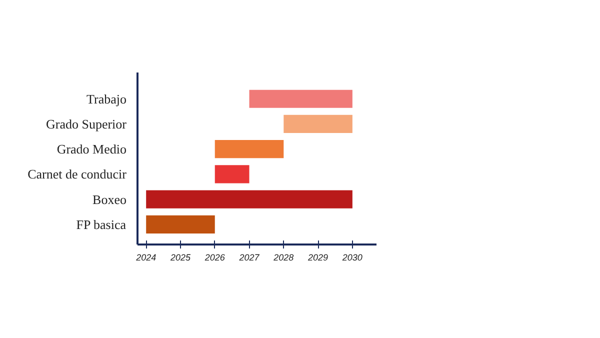 The image size is (600, 338). Describe the element at coordinates (180, 257) in the screenshot. I see `x-tick-label: 2025` at that location.